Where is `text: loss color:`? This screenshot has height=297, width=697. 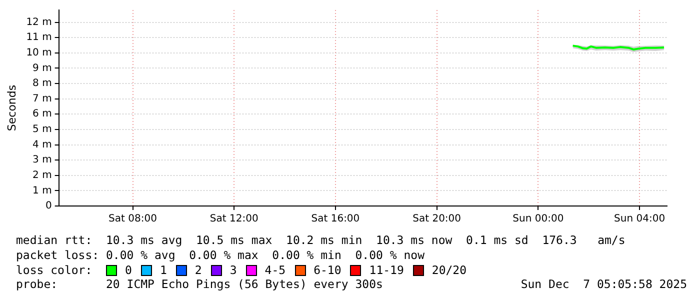 text: loss color: is located at coordinates (54, 270).